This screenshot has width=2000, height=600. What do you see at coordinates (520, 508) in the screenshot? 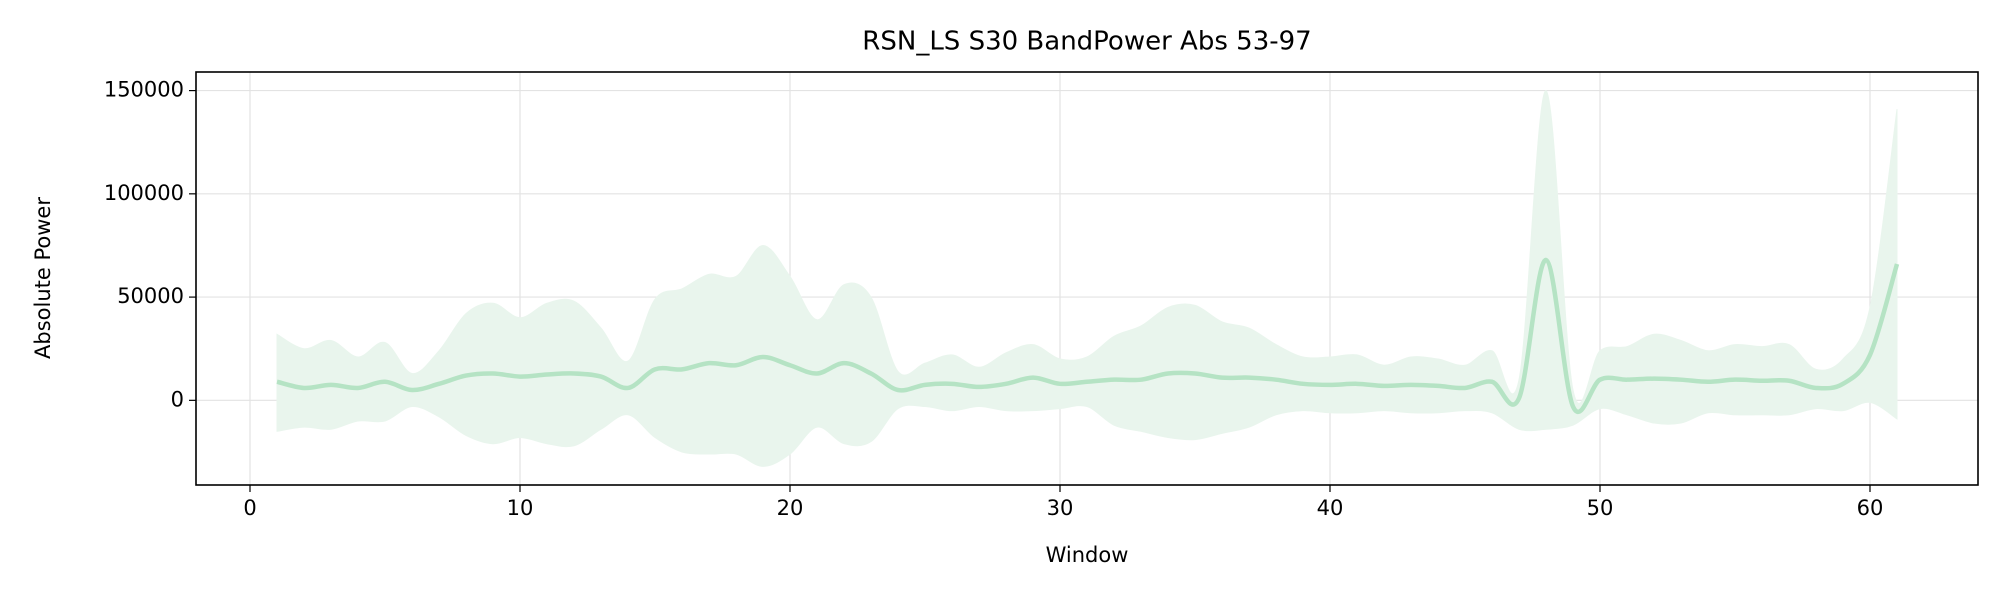
I see `x-tick-label: 10` at bounding box center [520, 508].